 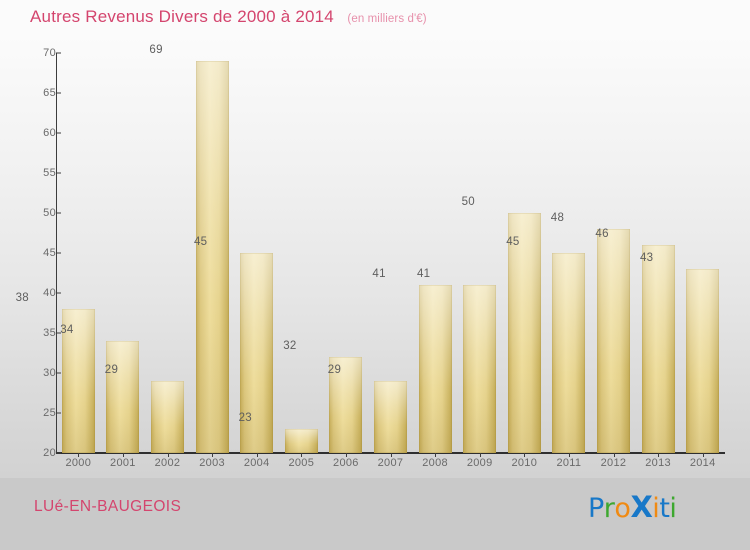 I want to click on chart-footer: LUé-EN-BAUGEOIS, so click(x=375, y=514).